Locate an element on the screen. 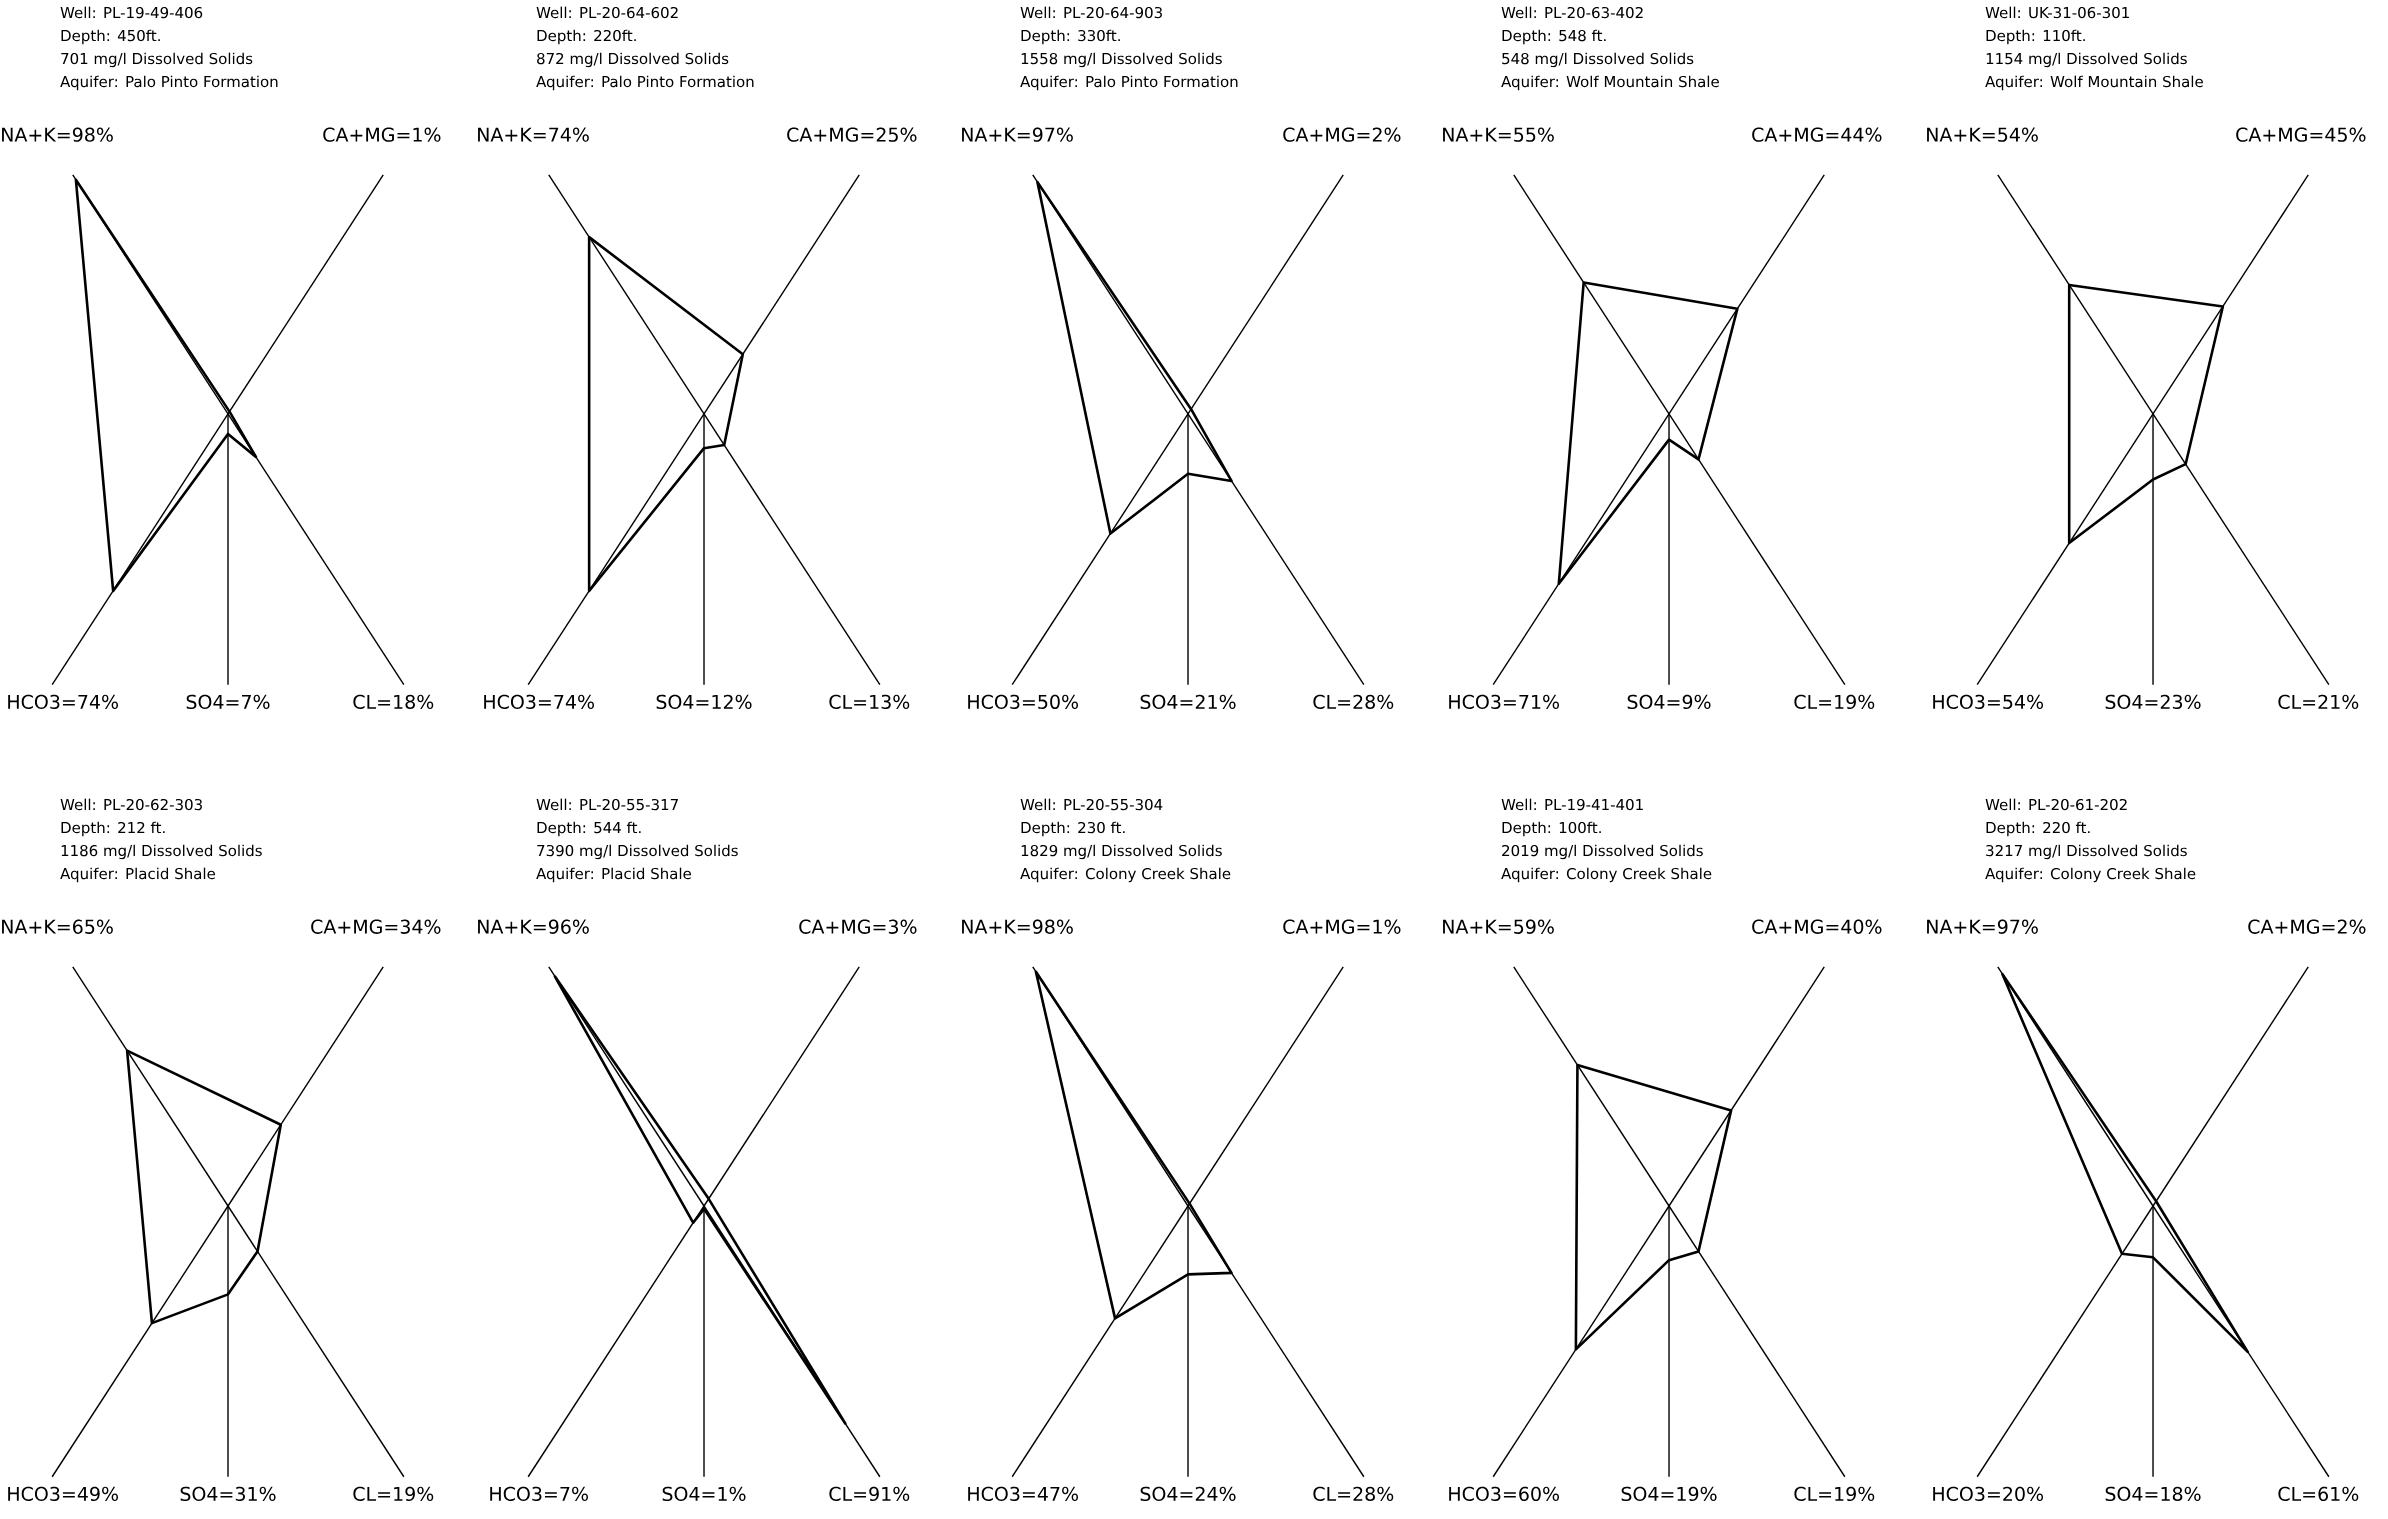 The image size is (2388, 1519). text: Well: PL-20-62-303 is located at coordinates (131, 804).